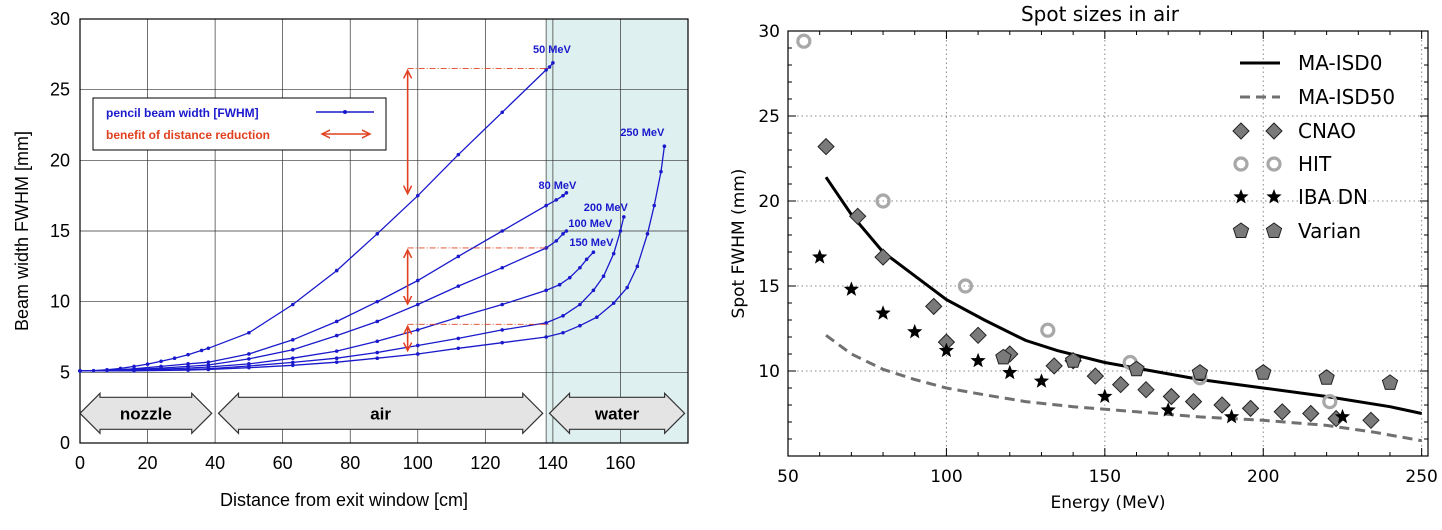 The height and width of the screenshot is (530, 1442). What do you see at coordinates (739, 244) in the screenshot?
I see `y-axis-title: Spot FWHM (mm)` at bounding box center [739, 244].